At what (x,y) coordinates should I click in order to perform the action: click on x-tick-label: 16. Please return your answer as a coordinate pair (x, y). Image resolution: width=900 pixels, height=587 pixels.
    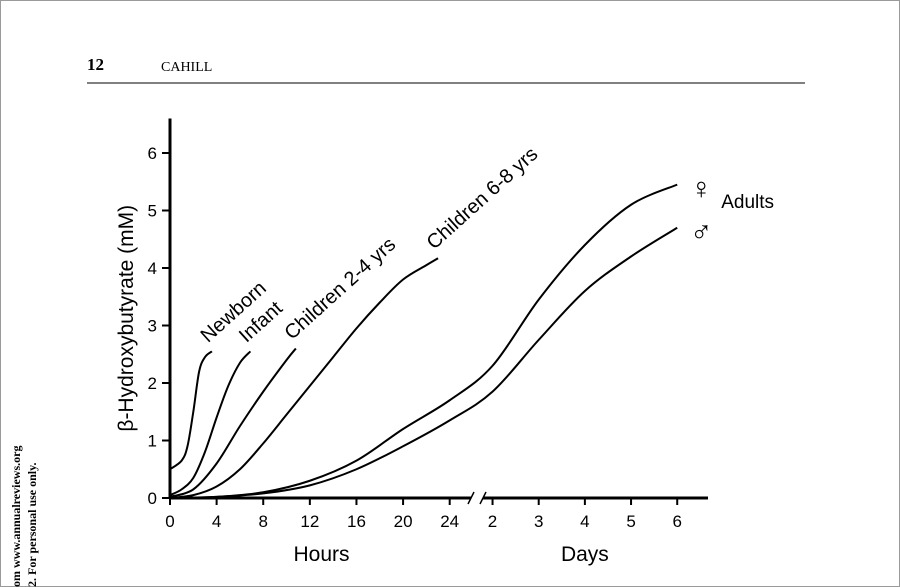
    Looking at the image, I should click on (356, 521).